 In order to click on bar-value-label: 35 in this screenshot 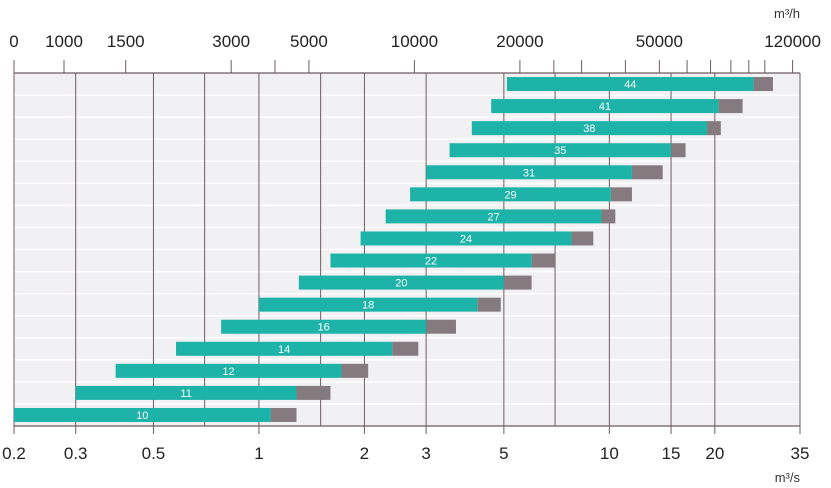, I will do `click(560, 151)`.